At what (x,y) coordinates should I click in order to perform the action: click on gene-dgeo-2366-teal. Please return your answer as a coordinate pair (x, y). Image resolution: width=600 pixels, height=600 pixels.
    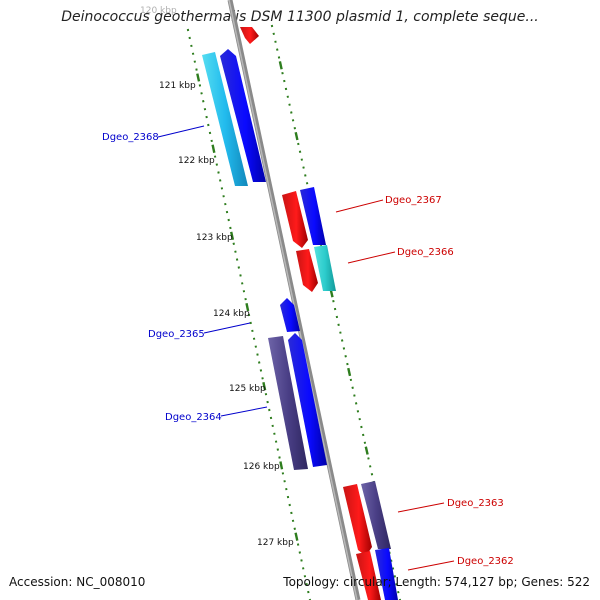
    Looking at the image, I should click on (325, 268).